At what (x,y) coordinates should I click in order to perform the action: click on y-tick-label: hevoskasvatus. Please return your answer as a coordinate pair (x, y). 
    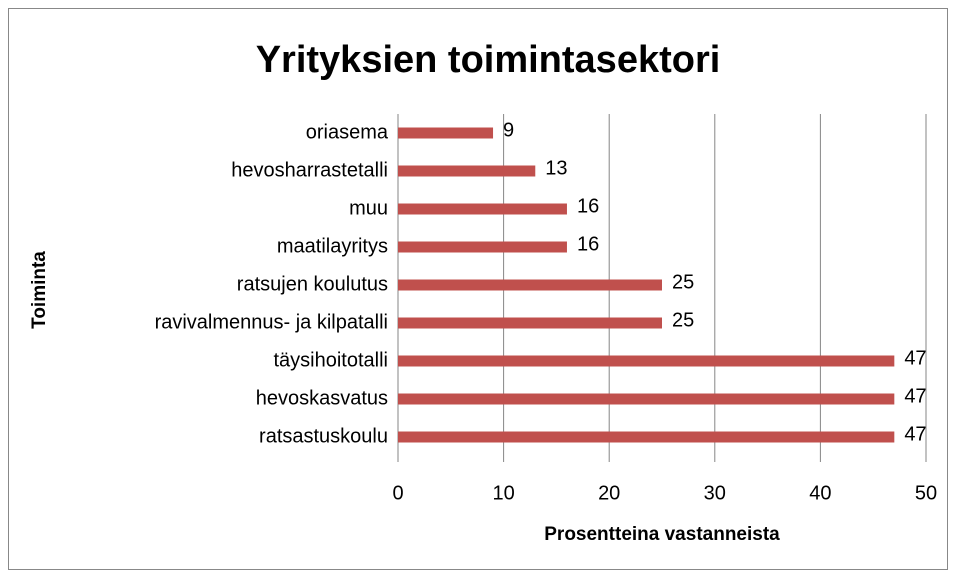
    Looking at the image, I should click on (322, 398).